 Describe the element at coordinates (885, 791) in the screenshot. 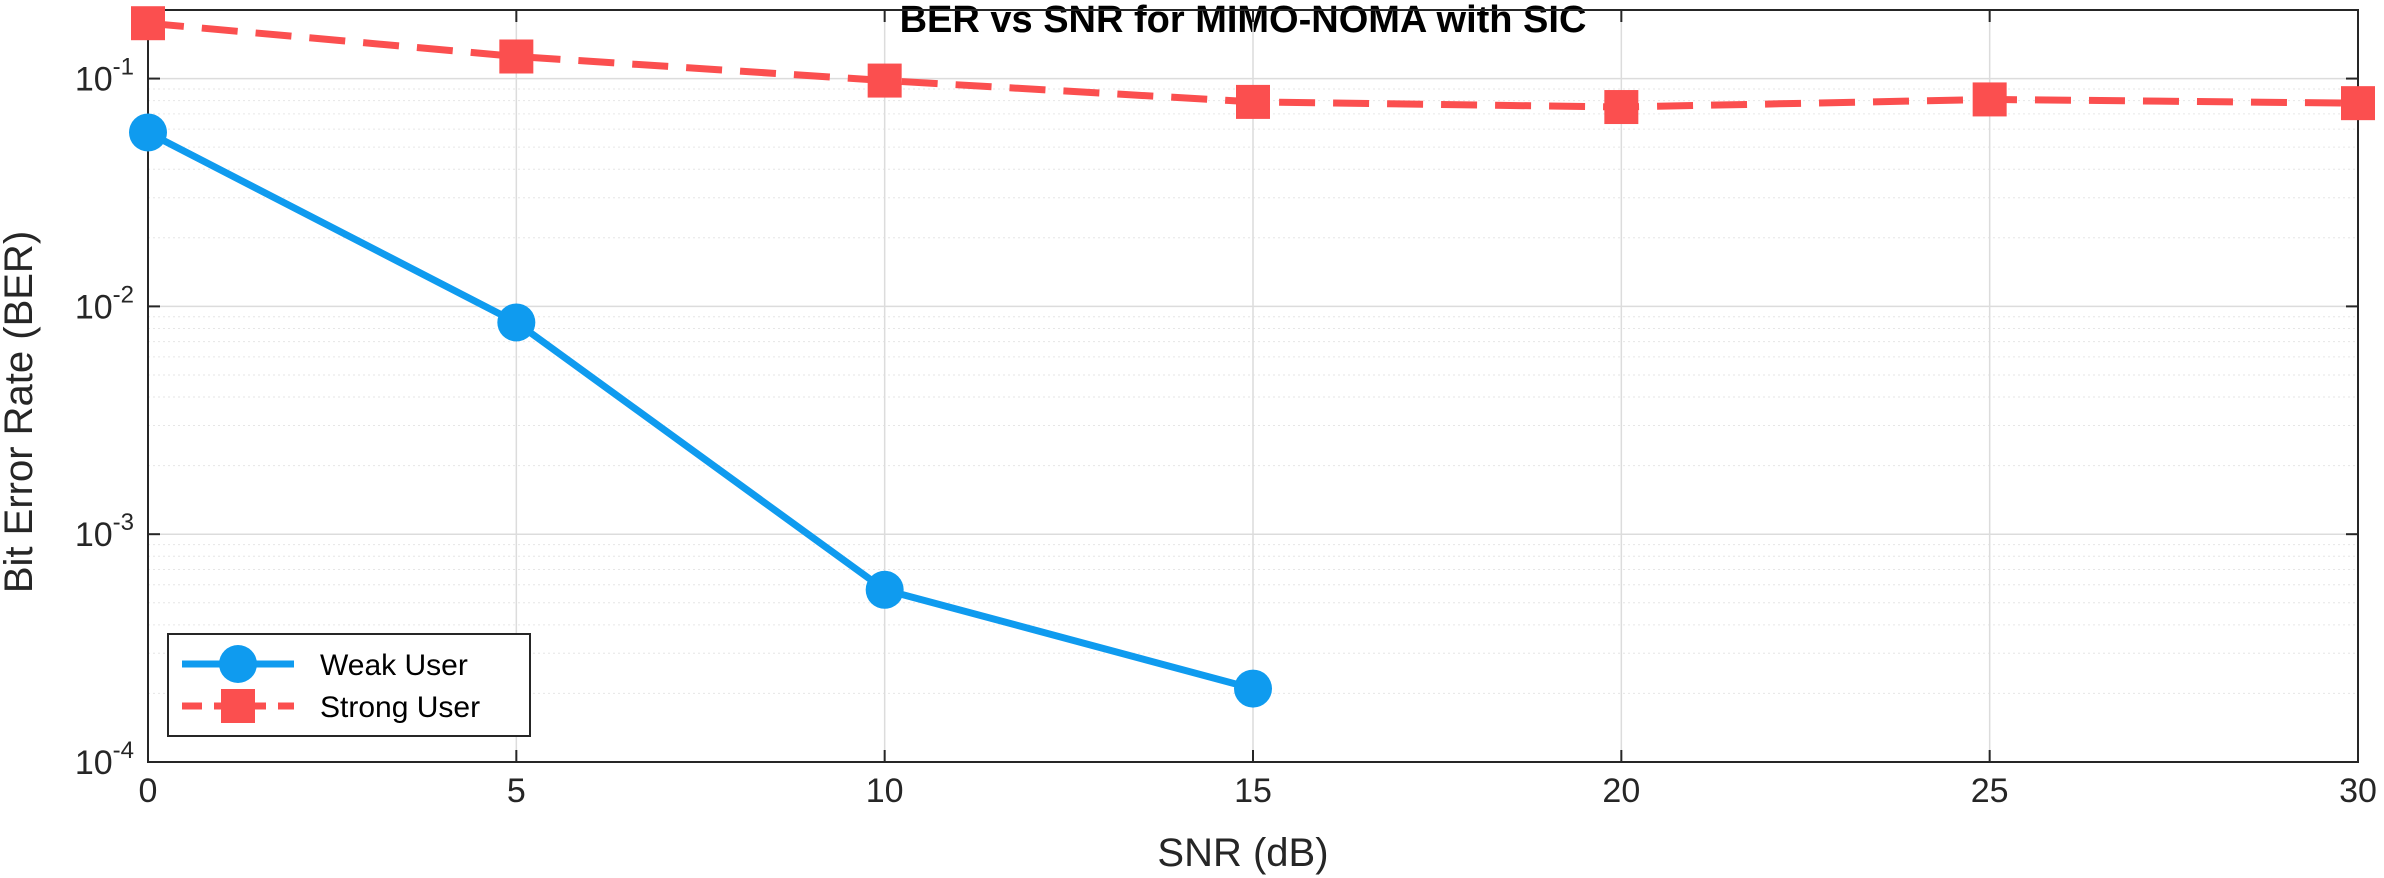

I see `x-tick-label: 10` at that location.